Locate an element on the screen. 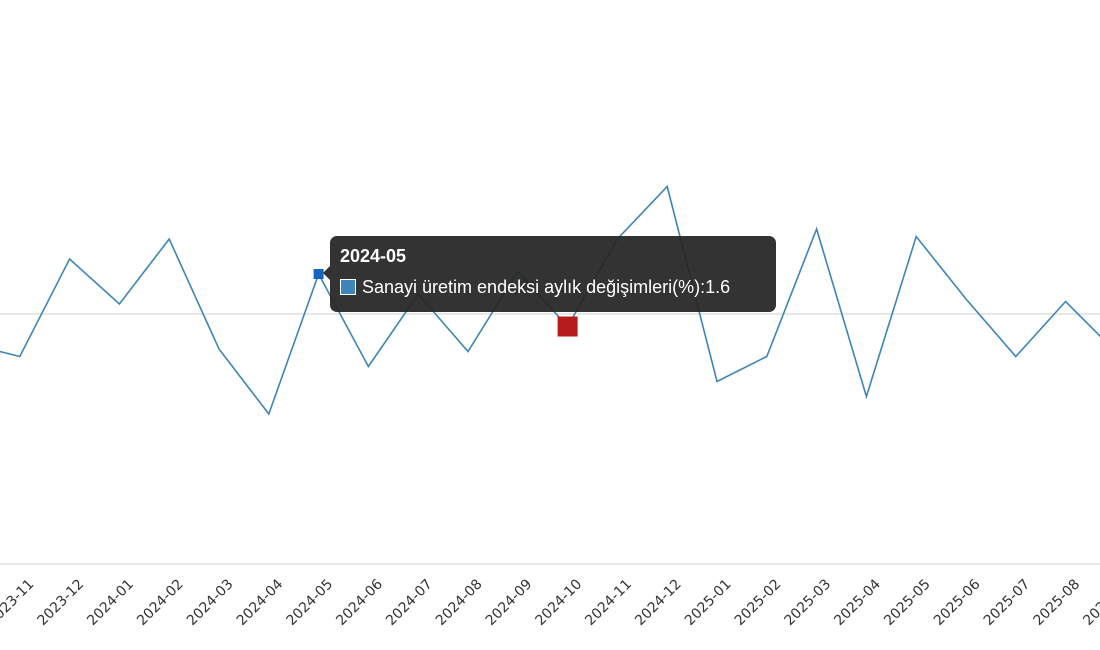  x-tick-label: 2024-03 is located at coordinates (210, 602).